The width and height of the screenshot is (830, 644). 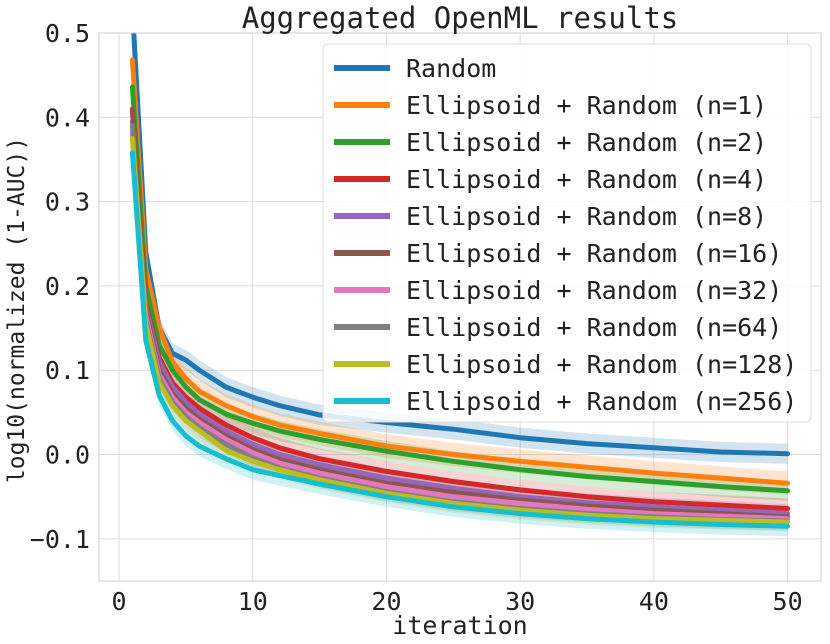 What do you see at coordinates (520, 601) in the screenshot?
I see `x-tick-label: 30` at bounding box center [520, 601].